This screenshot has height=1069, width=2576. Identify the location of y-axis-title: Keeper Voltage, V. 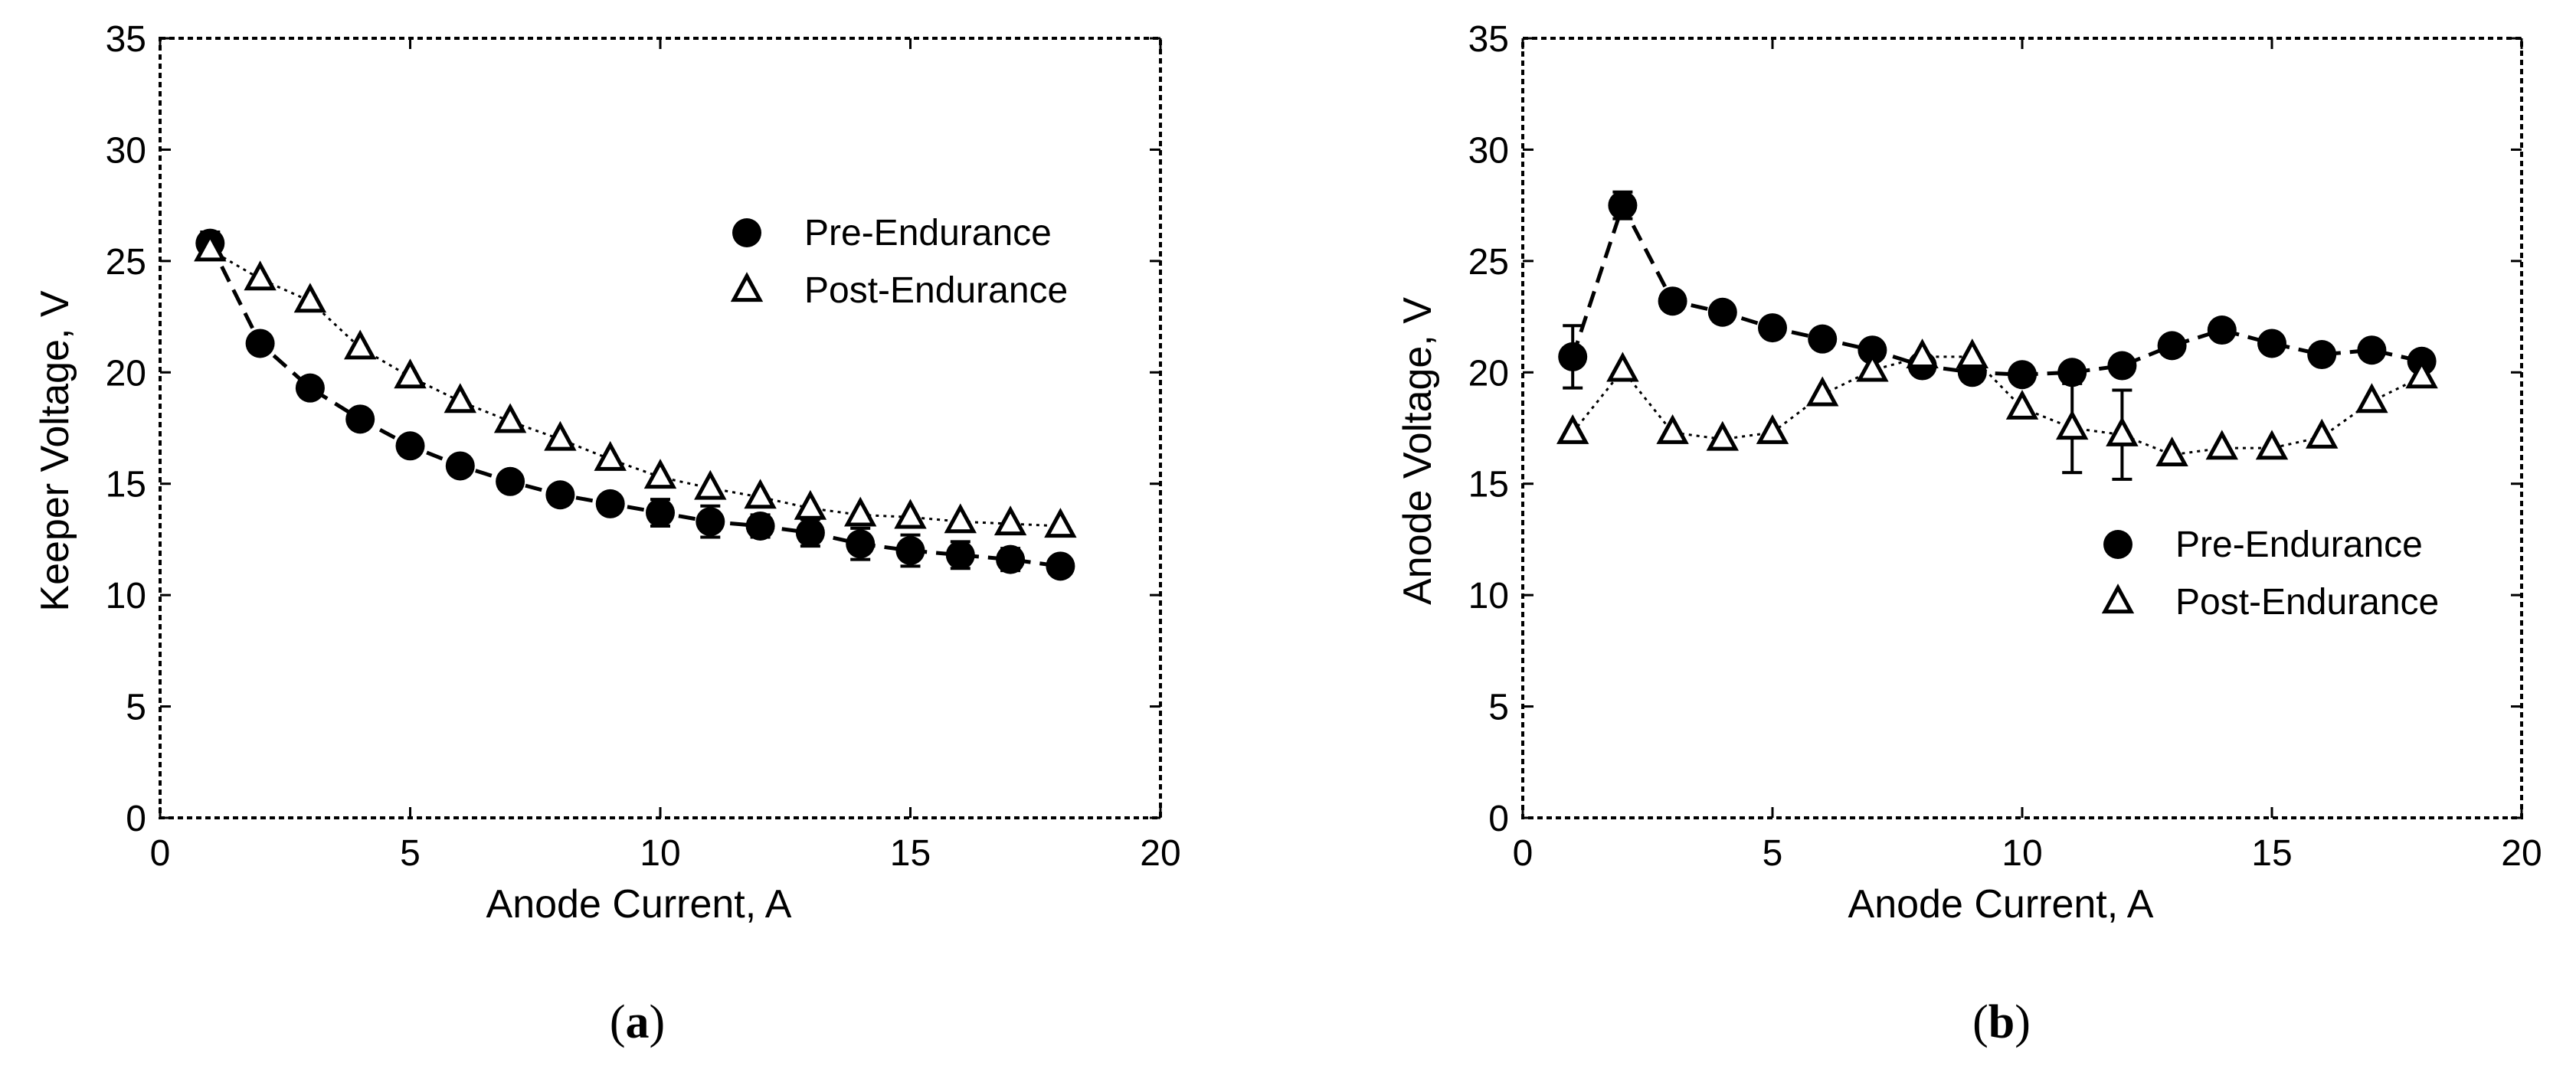
(55, 451).